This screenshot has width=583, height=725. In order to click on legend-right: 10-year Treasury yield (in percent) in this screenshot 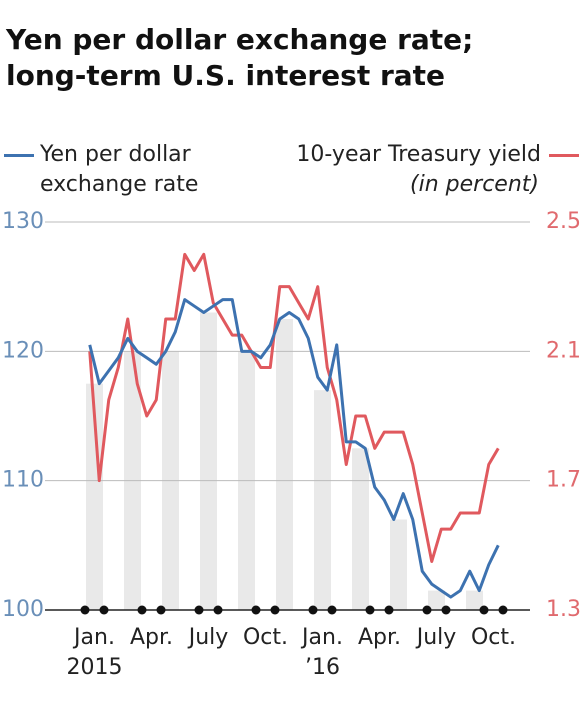, I will do `click(437, 170)`.